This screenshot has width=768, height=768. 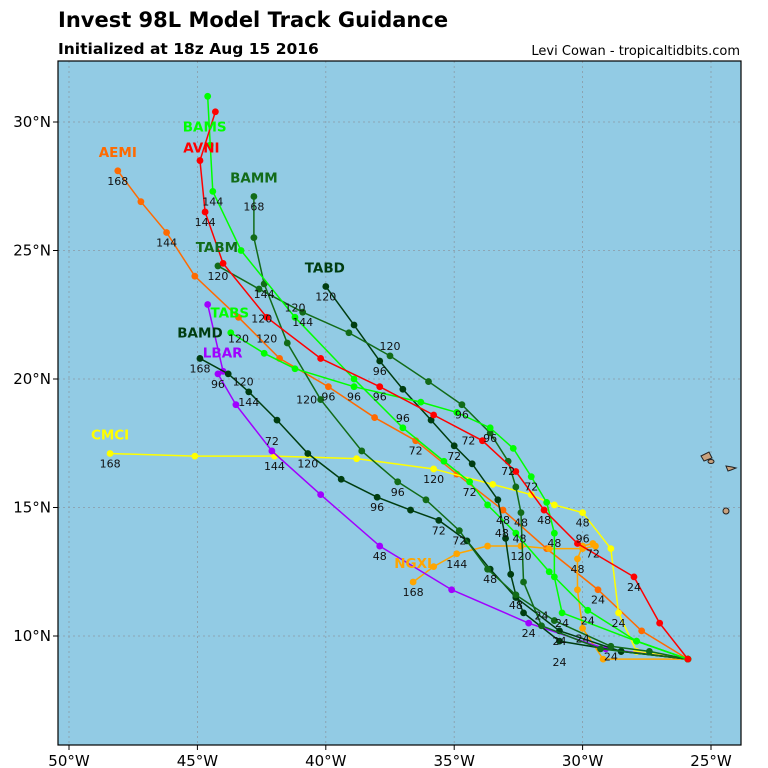 What do you see at coordinates (32, 251) in the screenshot?
I see `y-tick-label: 25°N` at bounding box center [32, 251].